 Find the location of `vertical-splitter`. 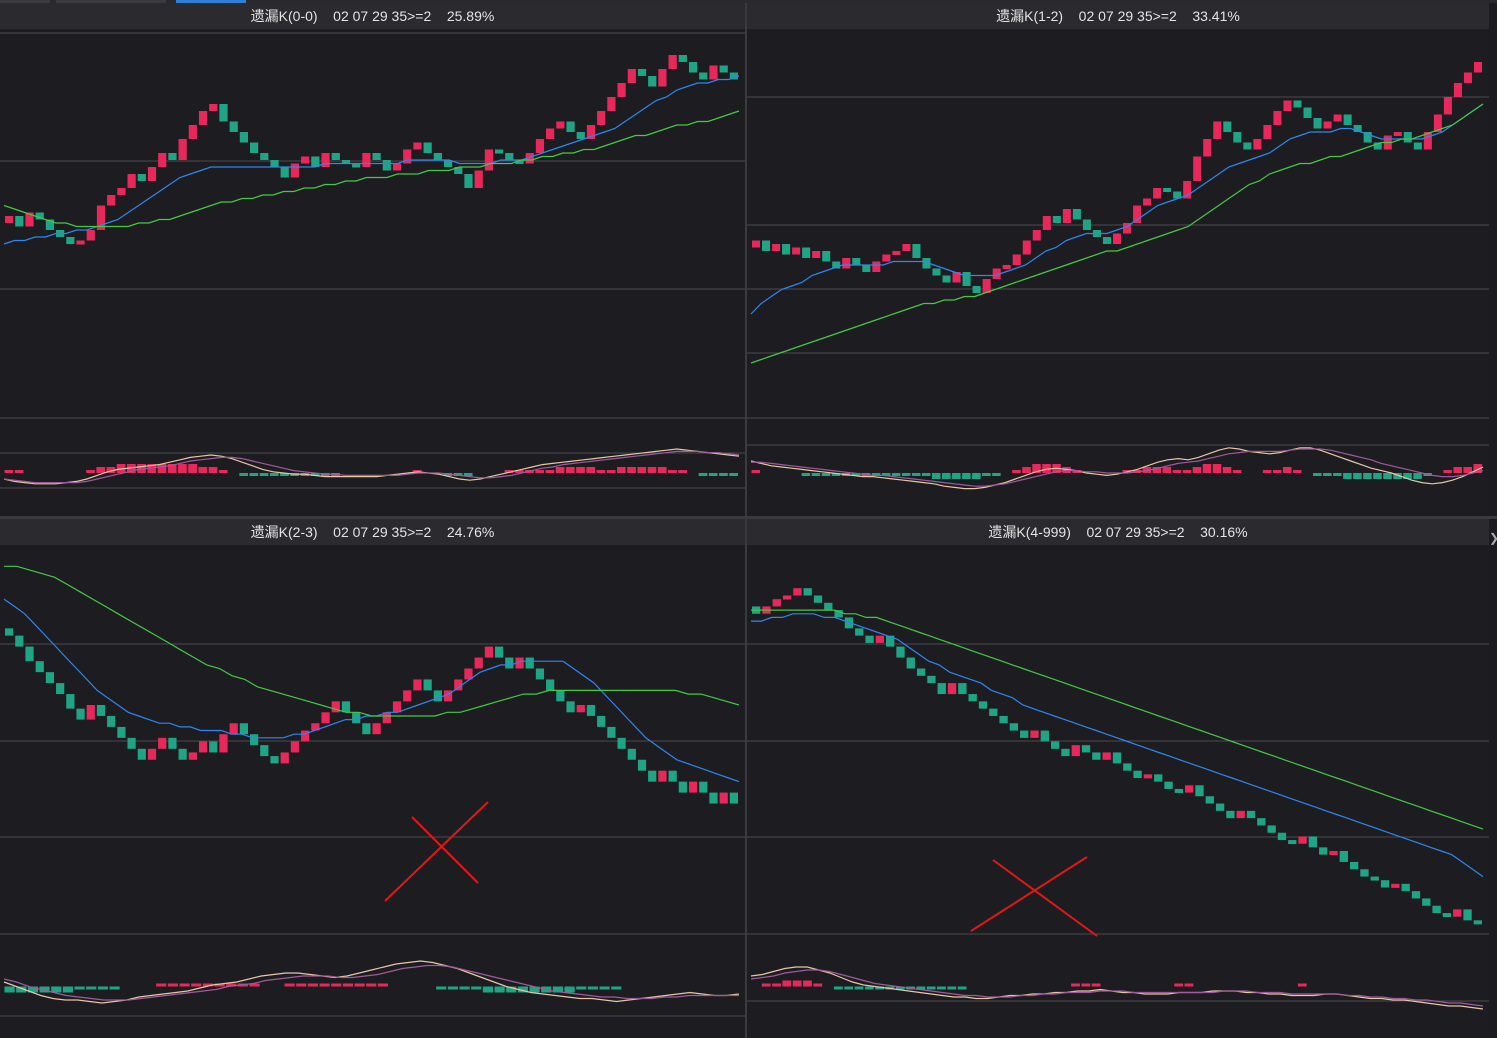

vertical-splitter is located at coordinates (746, 520).